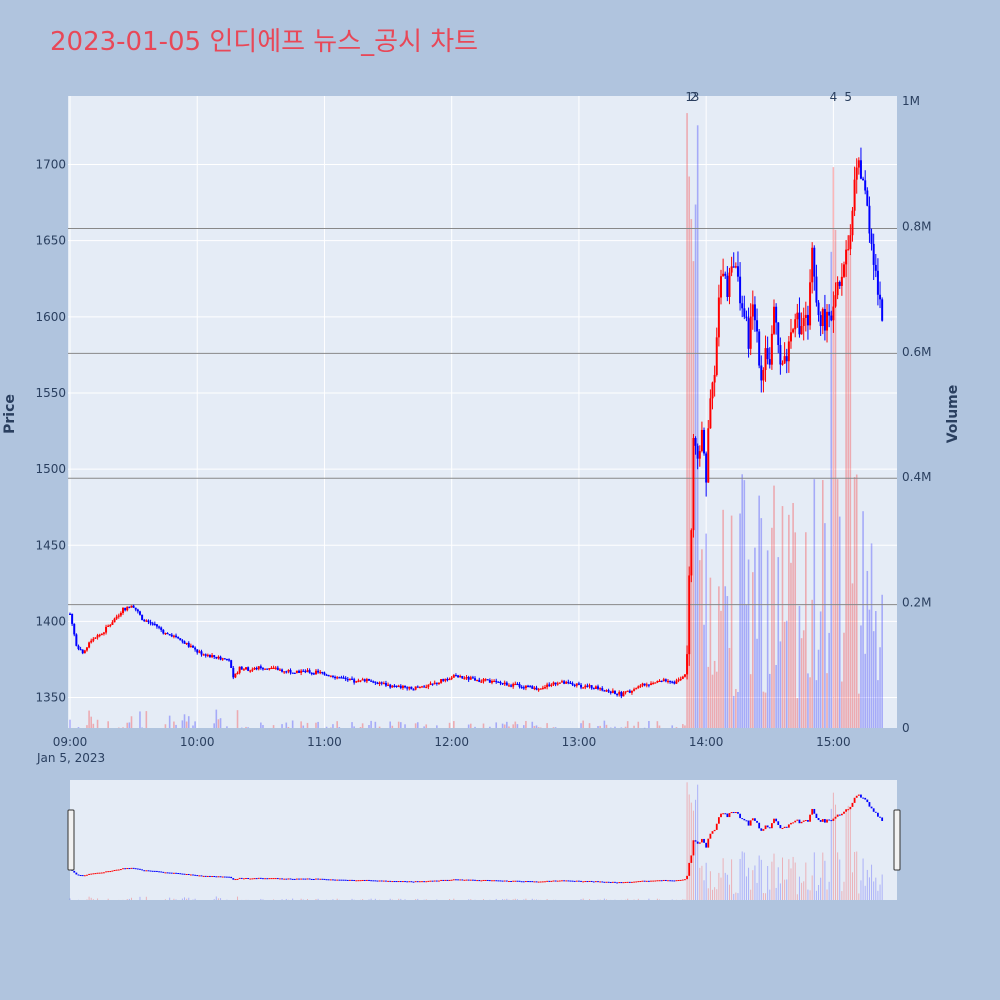 This screenshot has height=1000, width=1000. What do you see at coordinates (483, 840) in the screenshot?
I see `range-slider` at bounding box center [483, 840].